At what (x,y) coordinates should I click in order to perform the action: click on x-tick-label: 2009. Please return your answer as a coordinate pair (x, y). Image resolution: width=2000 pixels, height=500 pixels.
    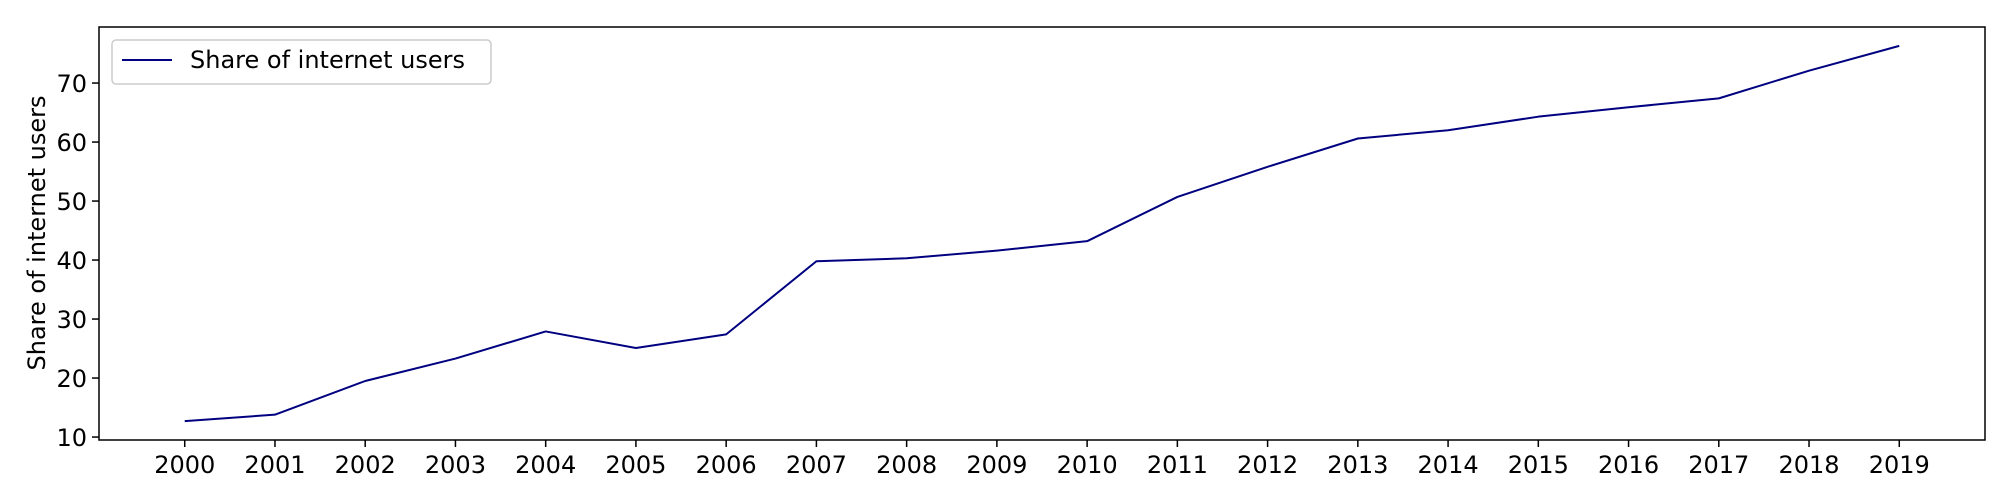
    Looking at the image, I should click on (996, 465).